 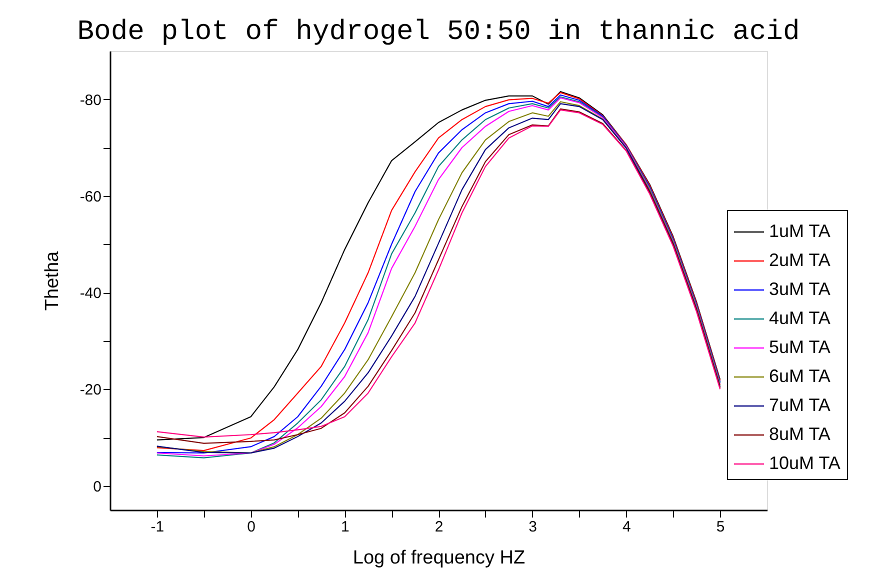 I want to click on y-tick-label: -60, so click(x=91, y=197).